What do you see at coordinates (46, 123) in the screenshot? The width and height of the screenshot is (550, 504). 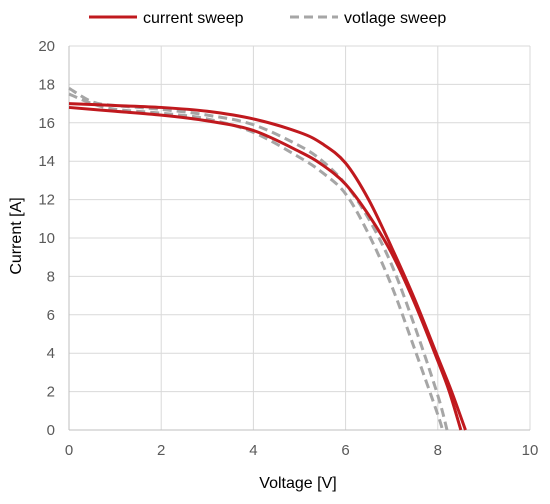 I see `y-tick-label: 16` at bounding box center [46, 123].